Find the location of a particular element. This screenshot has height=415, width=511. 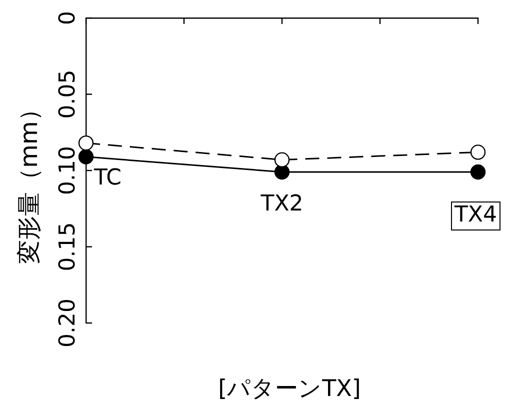

x-tick-label: TX4 is located at coordinates (475, 215).